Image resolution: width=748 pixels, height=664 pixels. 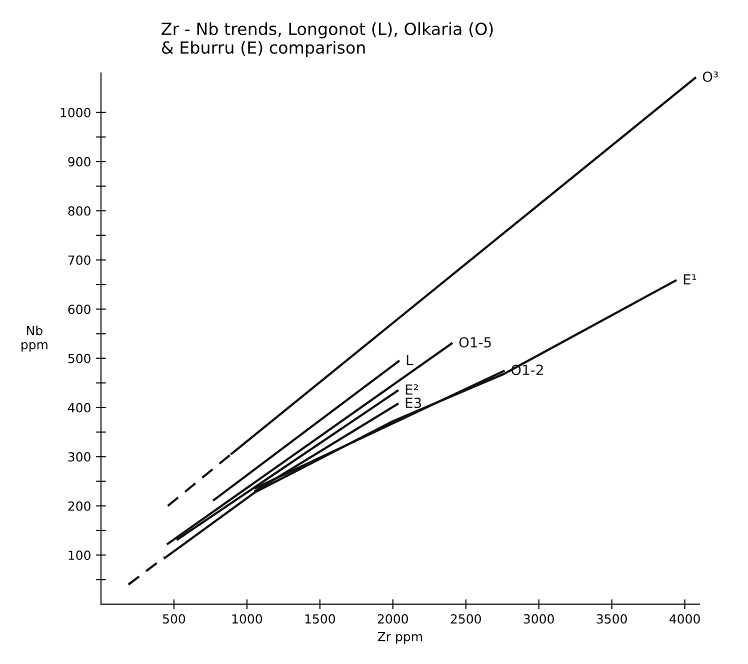 What do you see at coordinates (79, 359) in the screenshot?
I see `y-tick-label: 500` at bounding box center [79, 359].